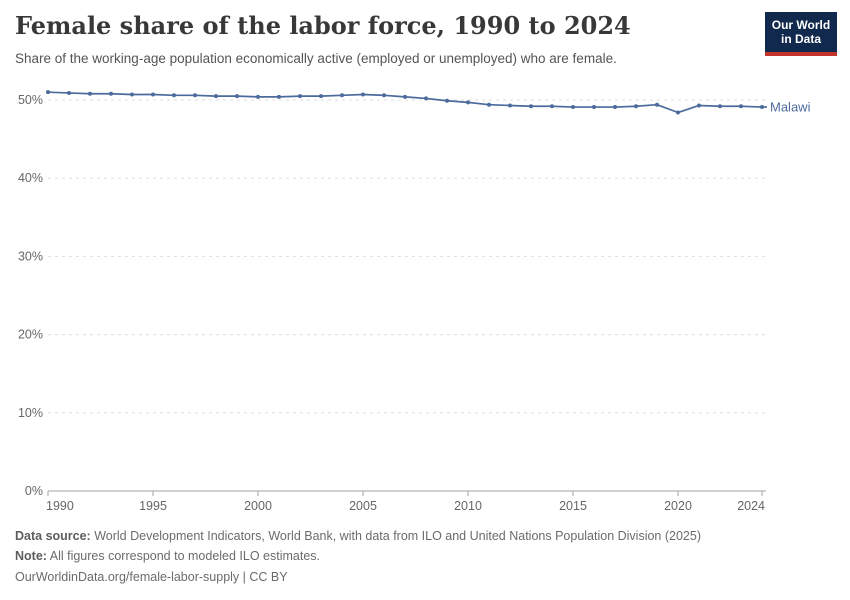  I want to click on x-tick-label: 1995, so click(153, 506).